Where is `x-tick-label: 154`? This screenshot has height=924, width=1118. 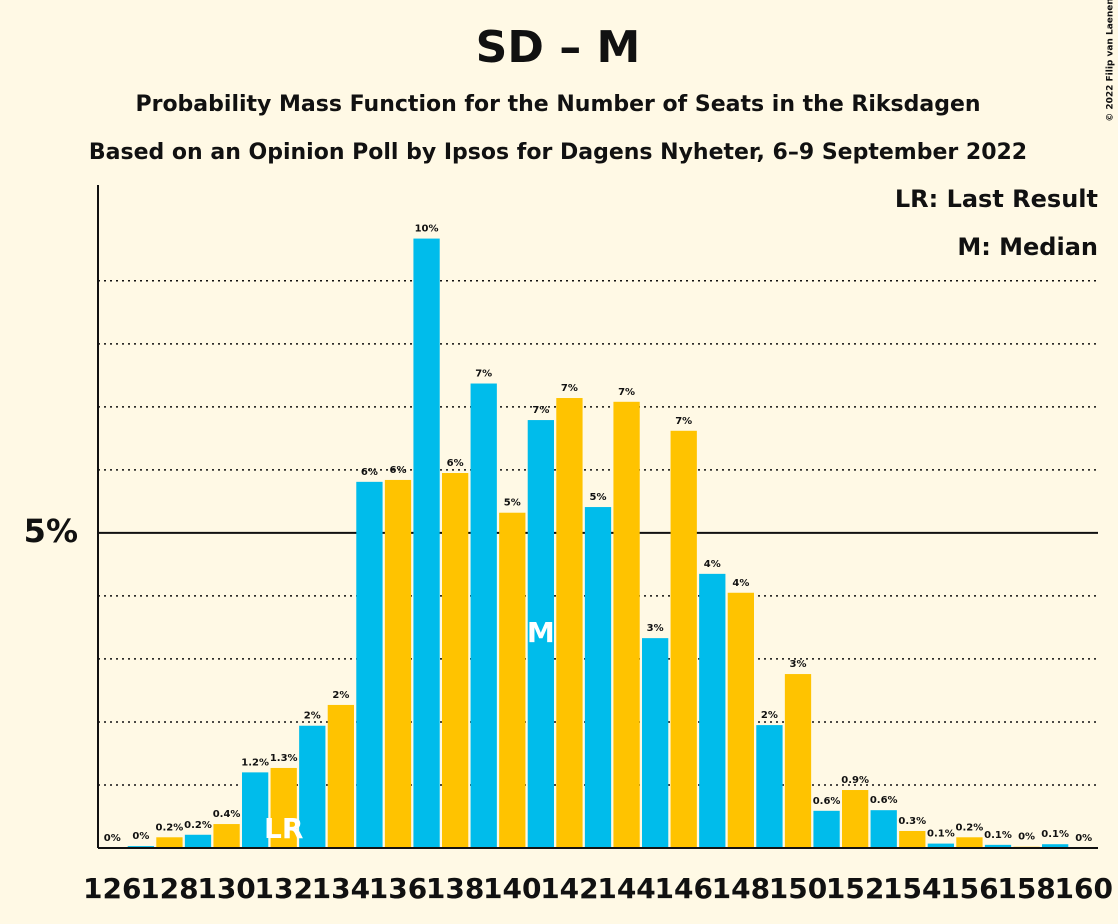 x-tick-label: 154 is located at coordinates (912, 888).